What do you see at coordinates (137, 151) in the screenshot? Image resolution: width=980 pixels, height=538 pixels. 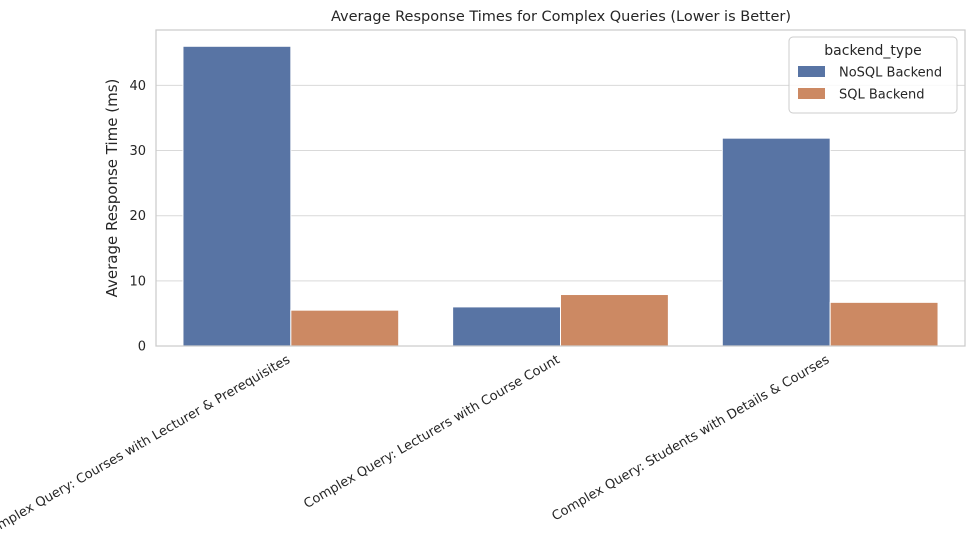 I see `y-tick-label: 30` at bounding box center [137, 151].